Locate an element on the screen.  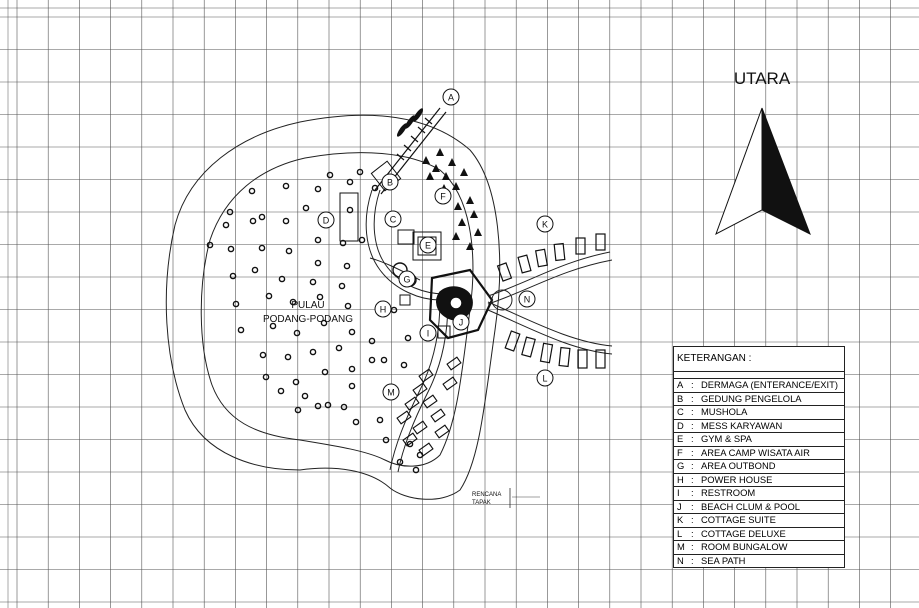
cottage-deluxe-units is located at coordinates (555, 349).